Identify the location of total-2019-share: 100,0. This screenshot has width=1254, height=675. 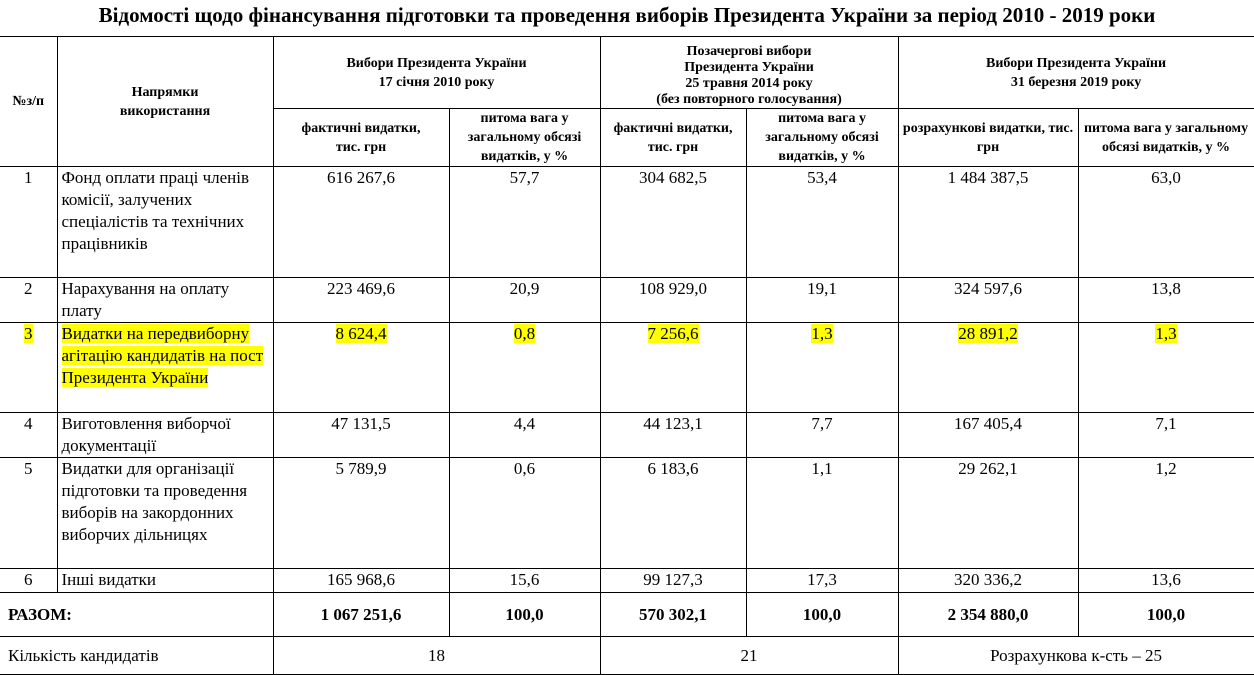
(1165, 614).